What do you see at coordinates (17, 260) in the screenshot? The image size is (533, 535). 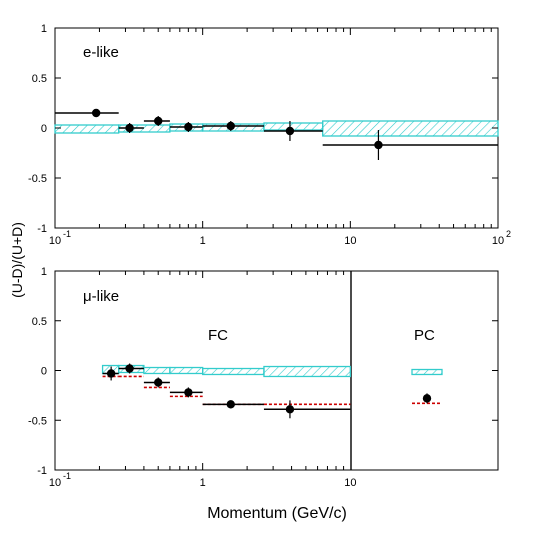 I see `y-axis-label: (U-D)/(U+D)` at bounding box center [17, 260].